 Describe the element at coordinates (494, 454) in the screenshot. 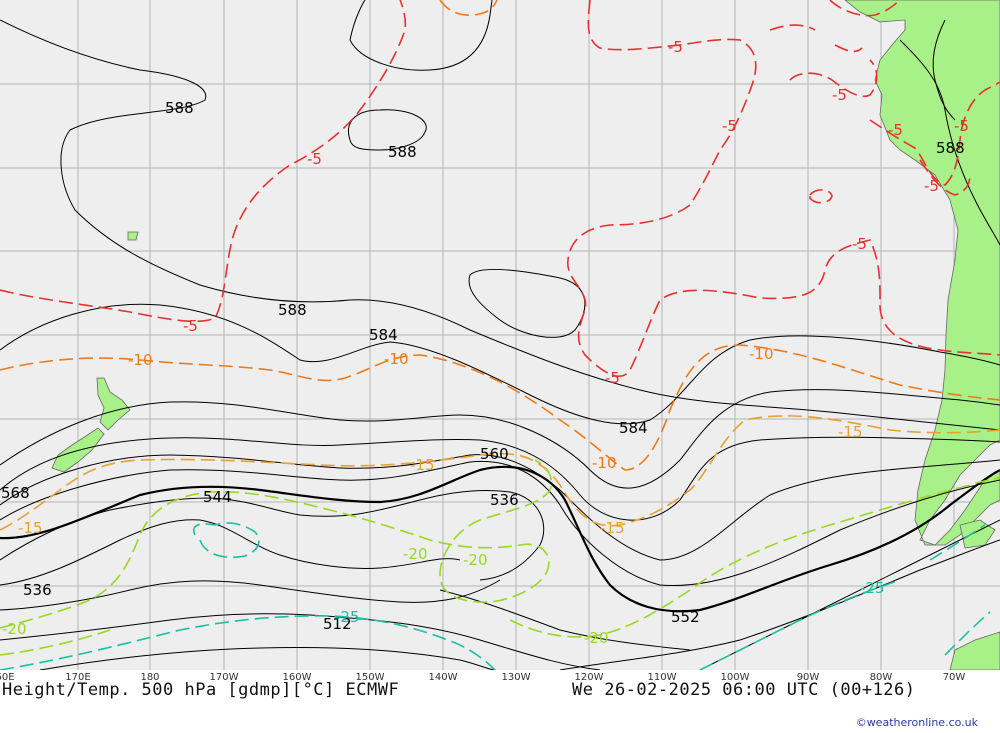

I see `height-label: 560` at that location.